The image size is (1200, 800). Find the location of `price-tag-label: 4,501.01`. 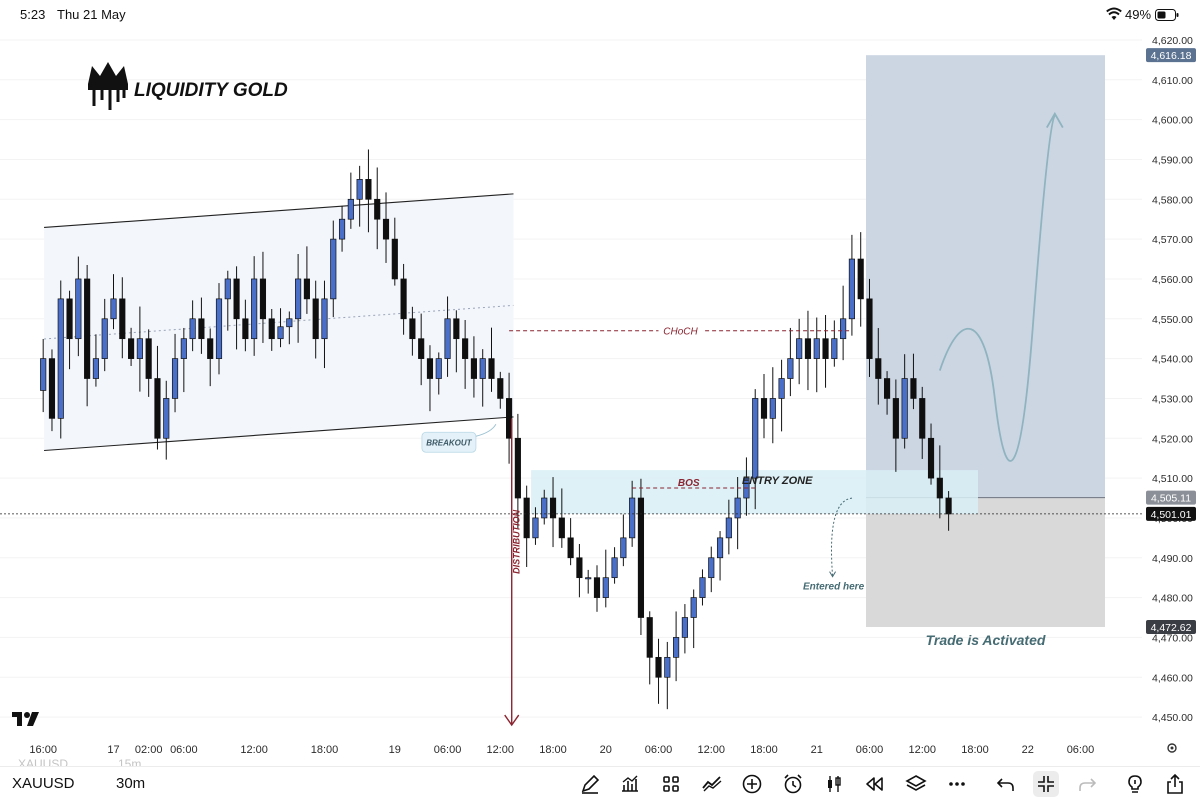

price-tag-label: 4,501.01 is located at coordinates (1171, 515).